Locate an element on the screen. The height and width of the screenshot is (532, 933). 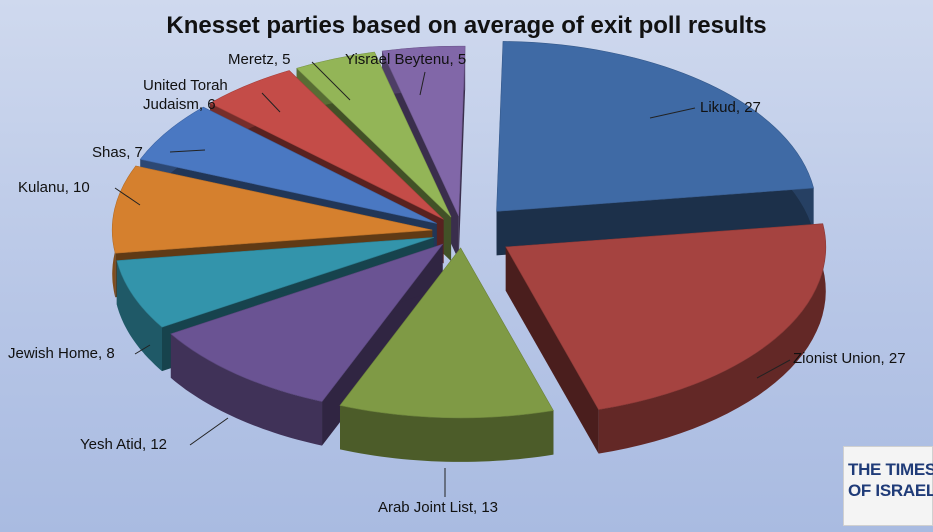
logo-line-1: THE TIMES is located at coordinates (890, 469).